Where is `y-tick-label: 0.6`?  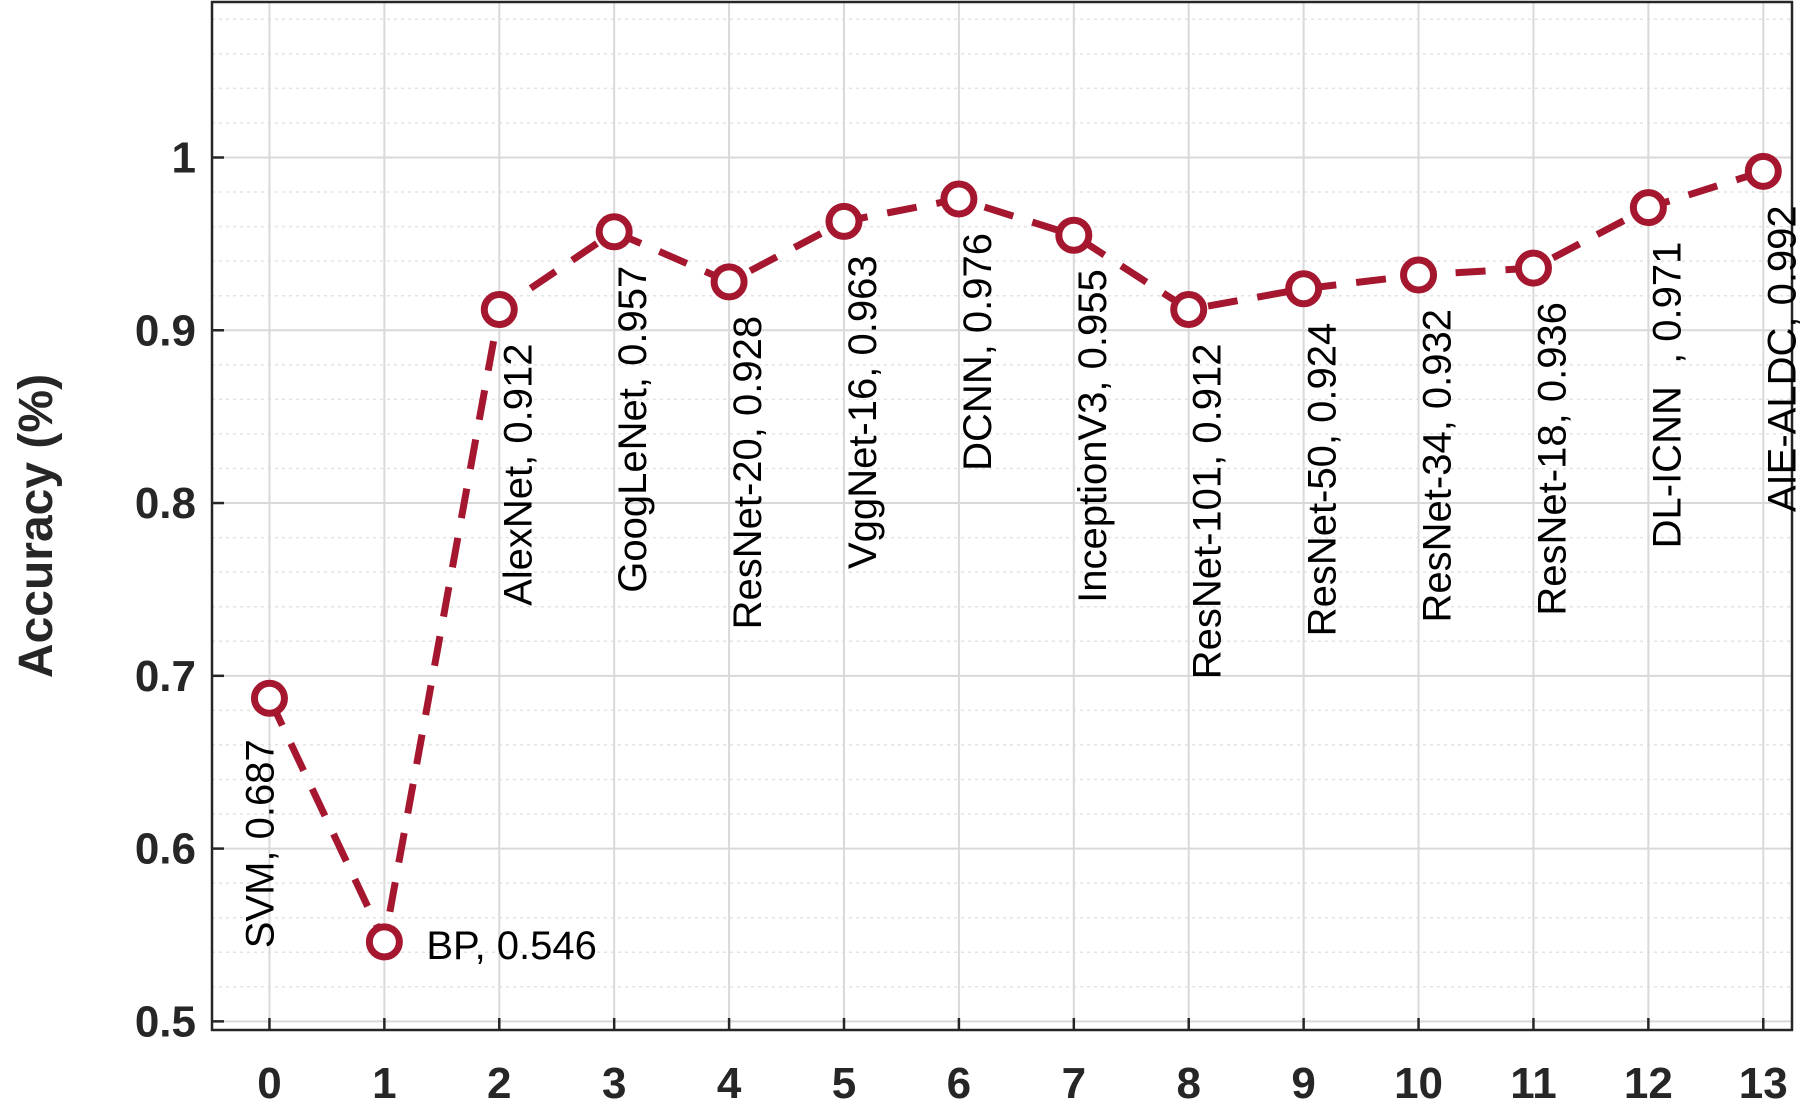
y-tick-label: 0.6 is located at coordinates (165, 849).